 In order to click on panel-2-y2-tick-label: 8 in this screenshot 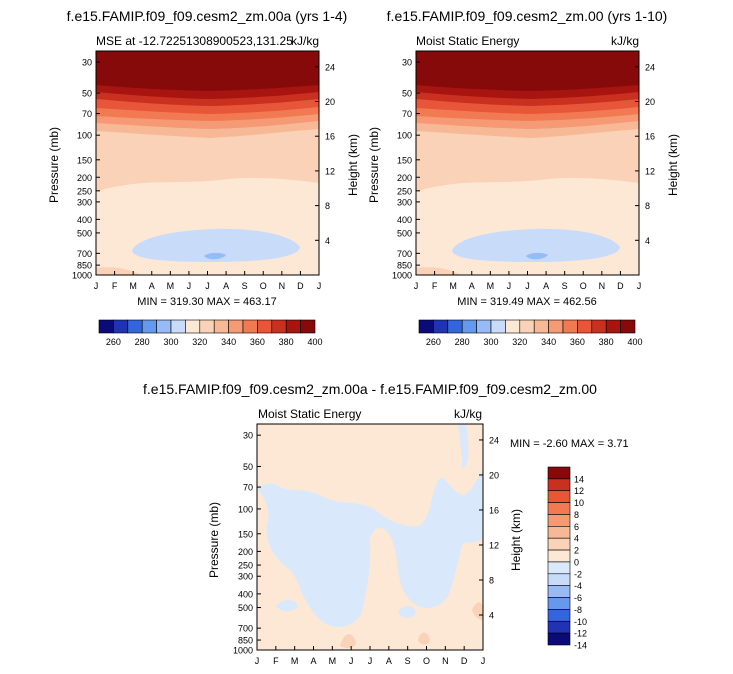, I will do `click(647, 206)`.